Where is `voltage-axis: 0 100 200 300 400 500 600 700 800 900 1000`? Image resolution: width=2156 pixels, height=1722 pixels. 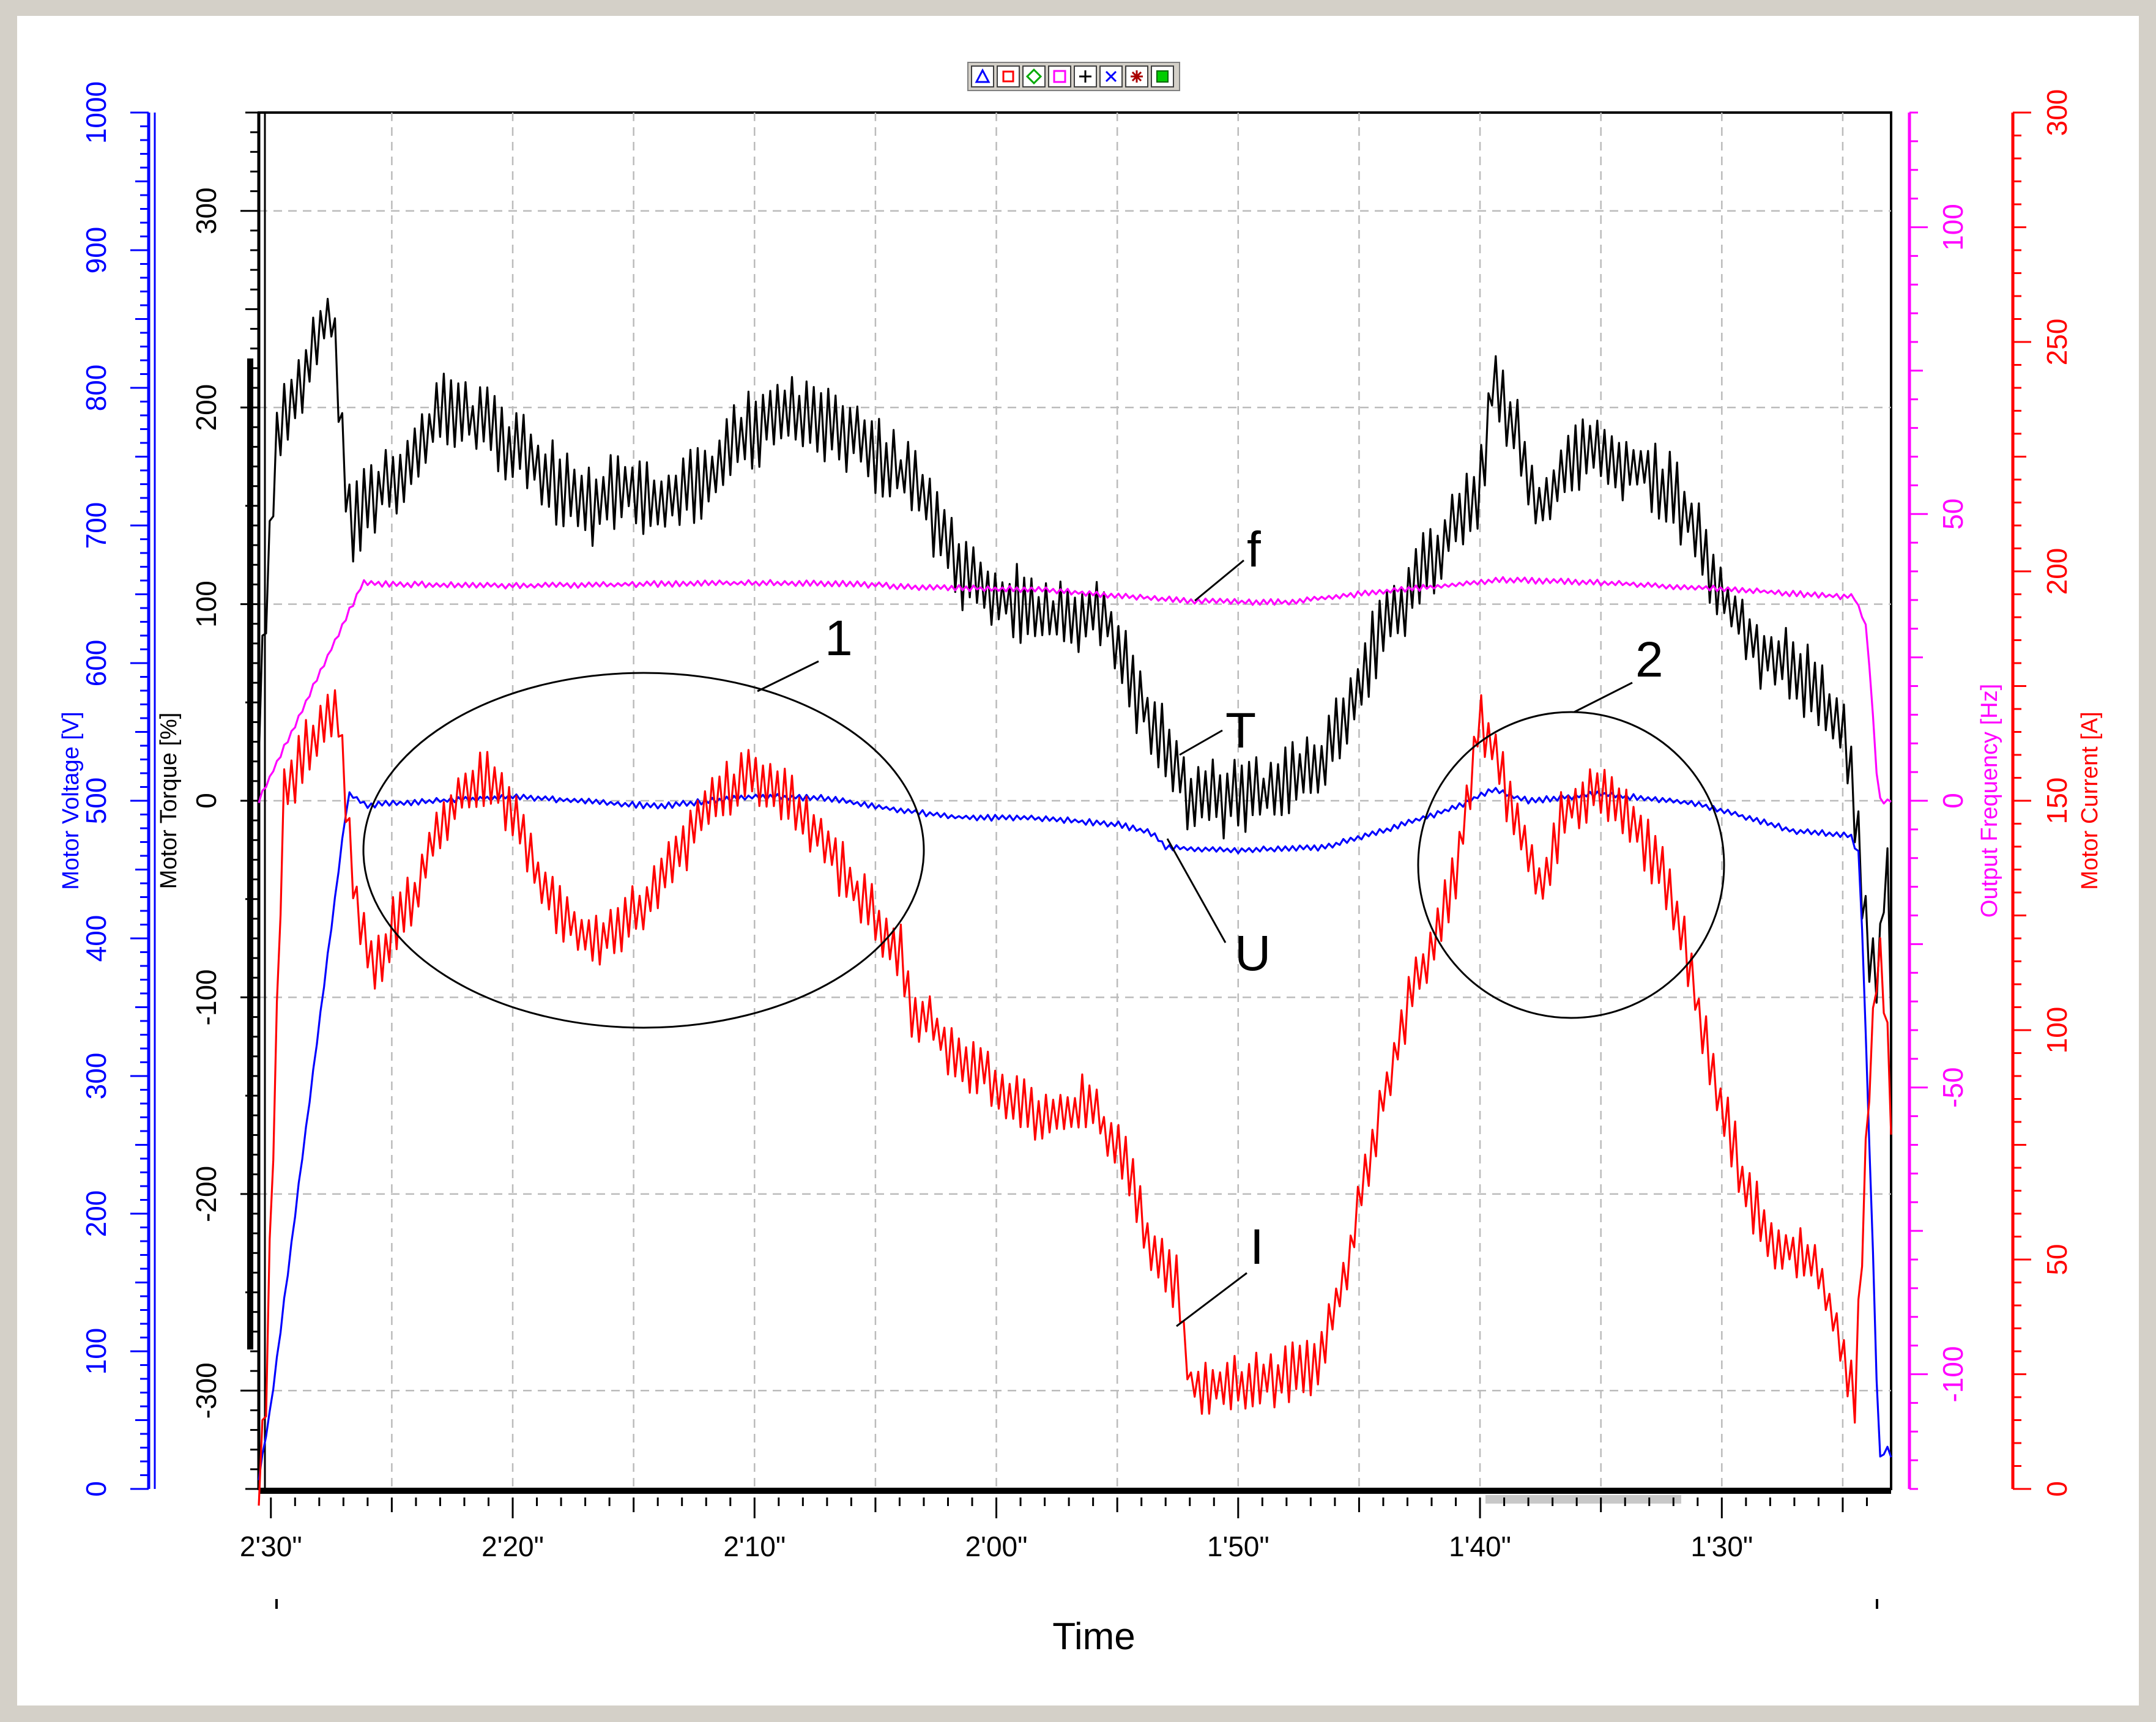 voltage-axis: 0 100 200 300 400 500 600 700 800 900 1000 is located at coordinates (118, 789).